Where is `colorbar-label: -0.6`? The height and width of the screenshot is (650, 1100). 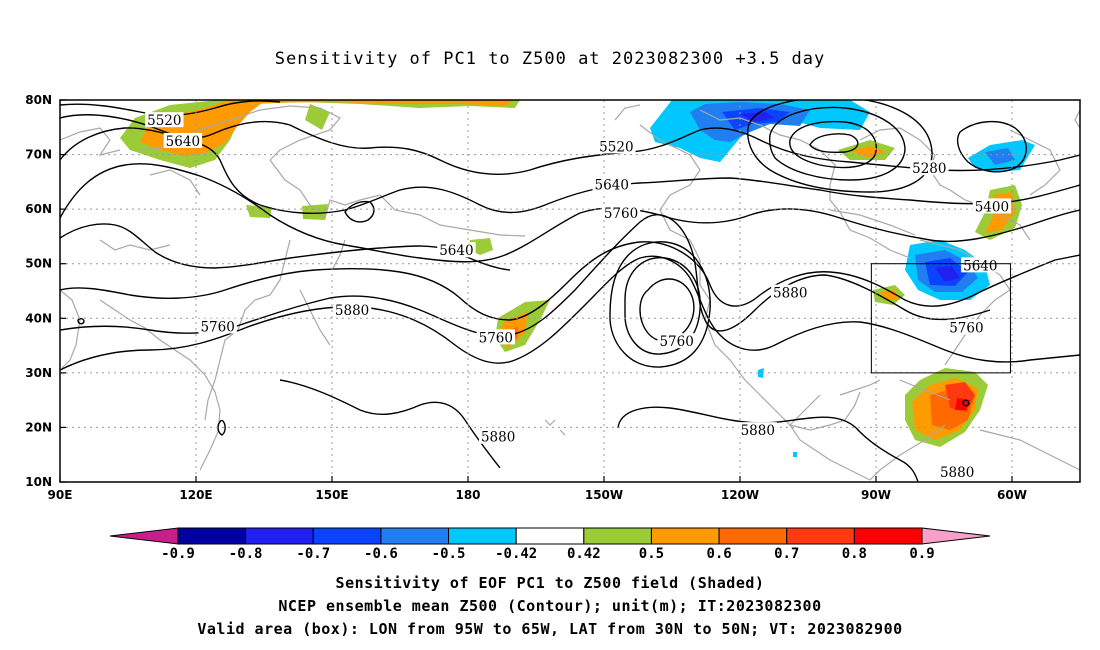
colorbar-label: -0.6 is located at coordinates (381, 554).